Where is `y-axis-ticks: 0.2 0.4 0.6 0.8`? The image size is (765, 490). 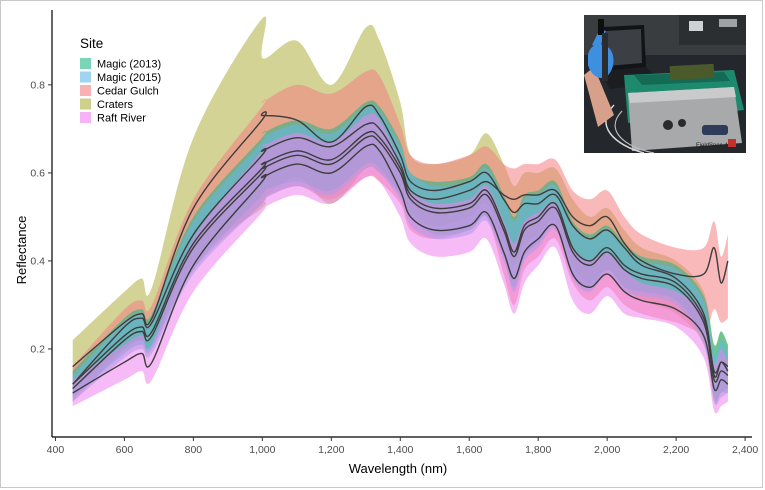
y-axis-ticks: 0.2 0.4 0.6 0.8 is located at coordinates (41, 217).